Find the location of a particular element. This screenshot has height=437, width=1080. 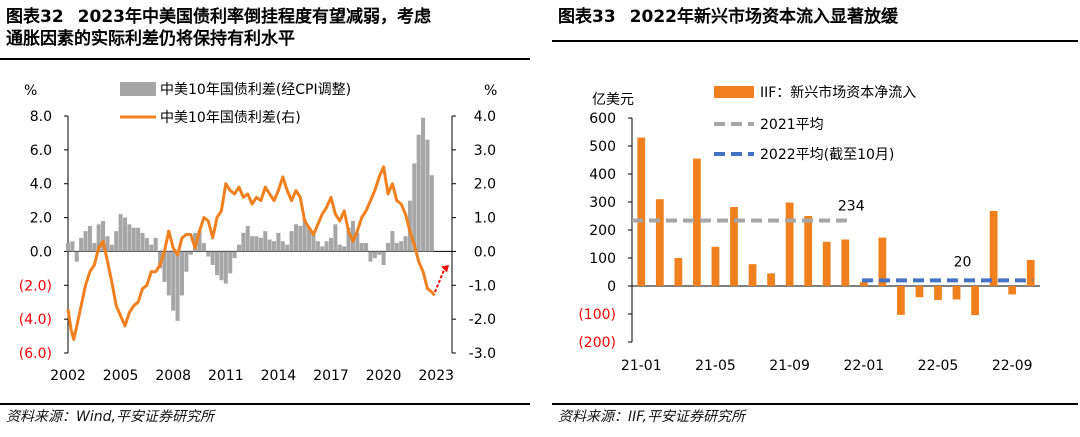

avg-2022-label: 20 is located at coordinates (963, 262).